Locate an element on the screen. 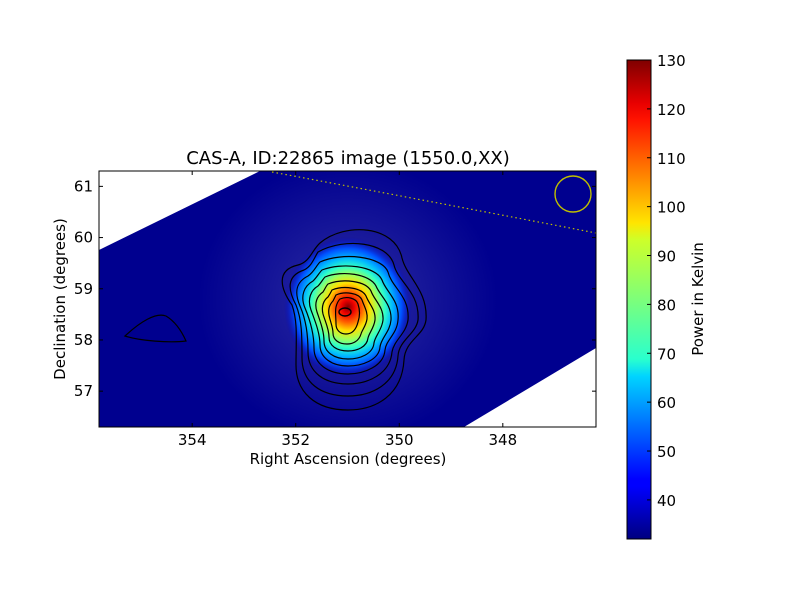 The image size is (800, 600). y-tick-label: 58 is located at coordinates (83, 340).